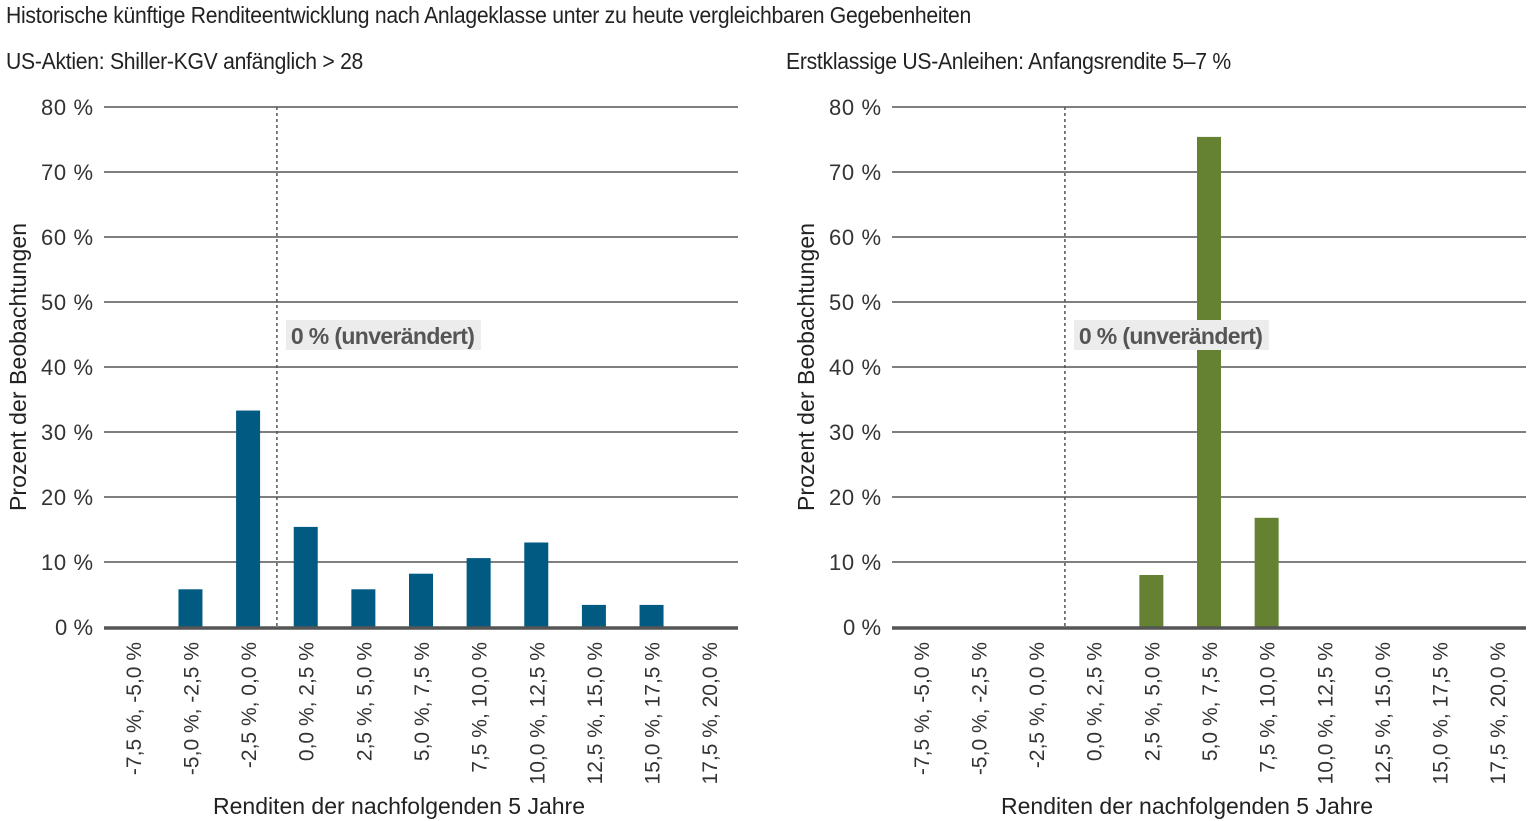  I want to click on left-chart-title: US-Aktien: Shiller-KGV anfänglich > 28, so click(185, 61).